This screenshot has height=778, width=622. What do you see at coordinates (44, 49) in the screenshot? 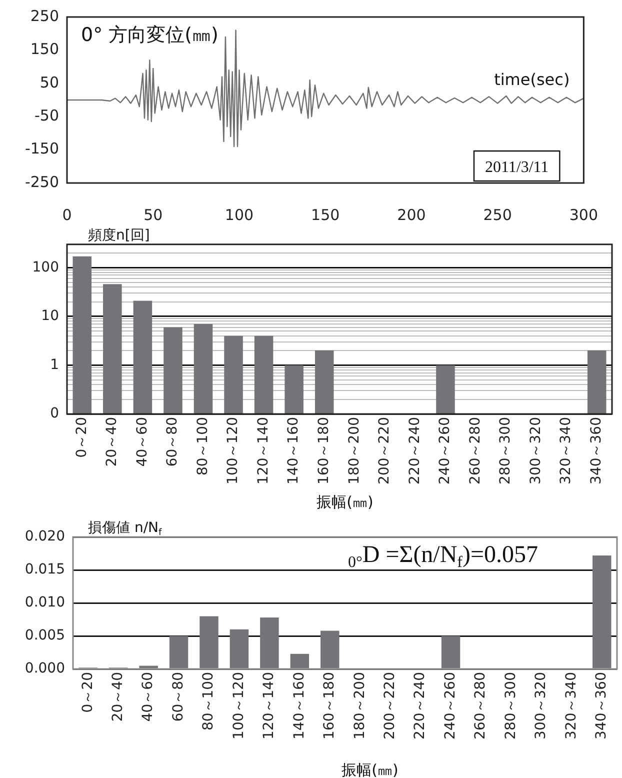
I see `y-tick-label: 150` at bounding box center [44, 49].